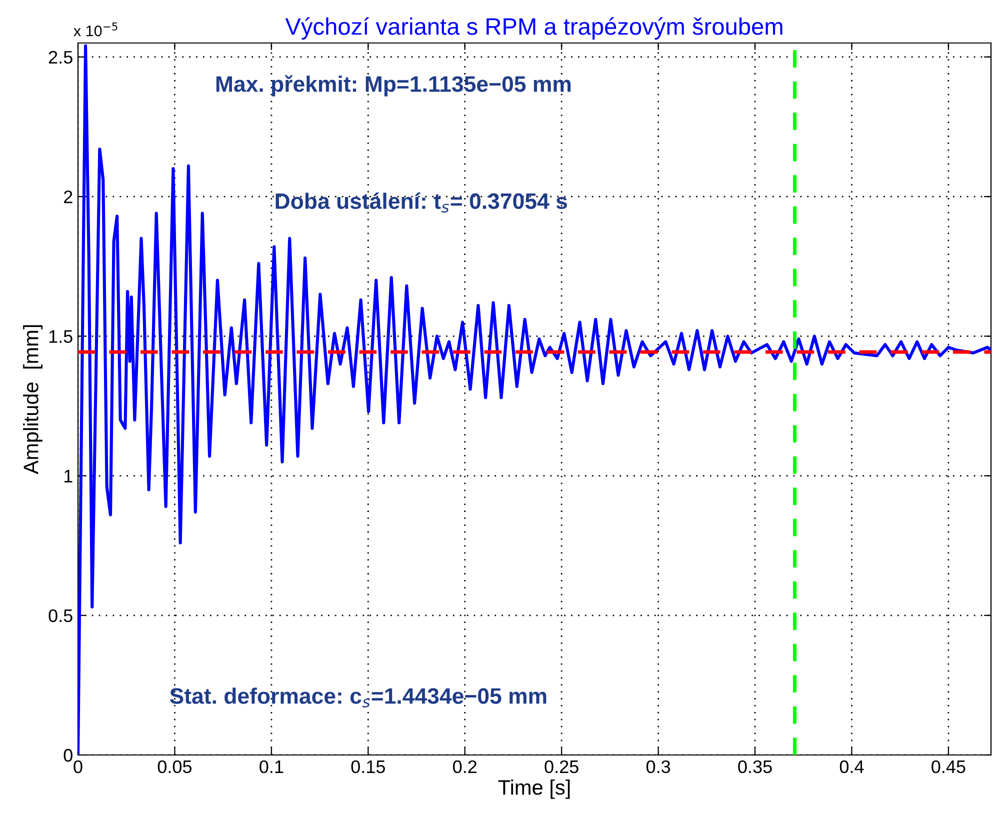 Image resolution: width=993 pixels, height=815 pixels. Describe the element at coordinates (68, 476) in the screenshot. I see `y-tick-label: 1` at that location.